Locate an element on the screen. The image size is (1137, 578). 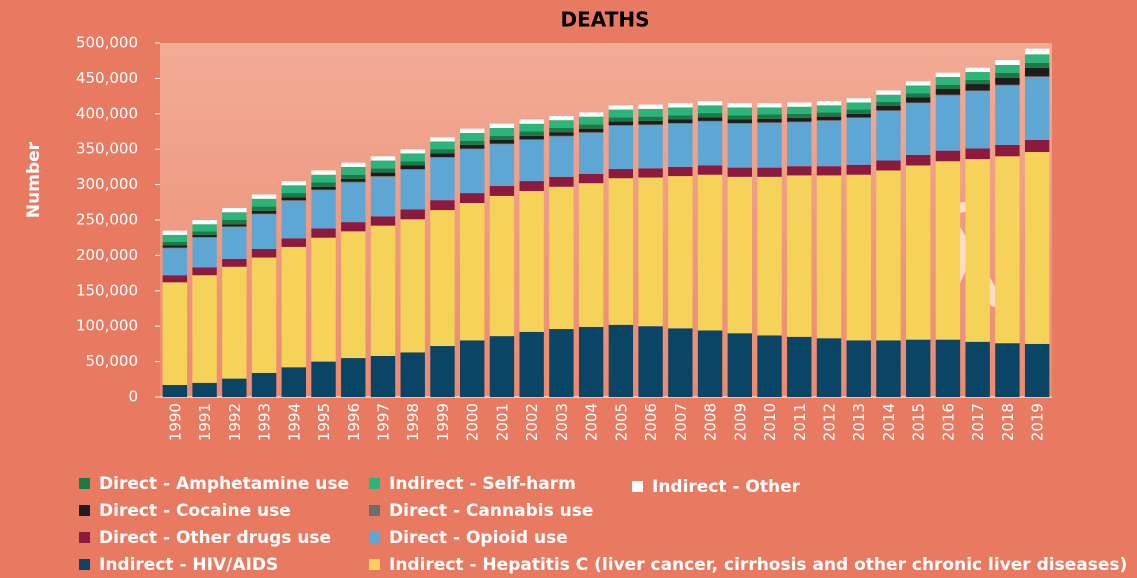
x-tick-label: 1991 is located at coordinates (205, 422).